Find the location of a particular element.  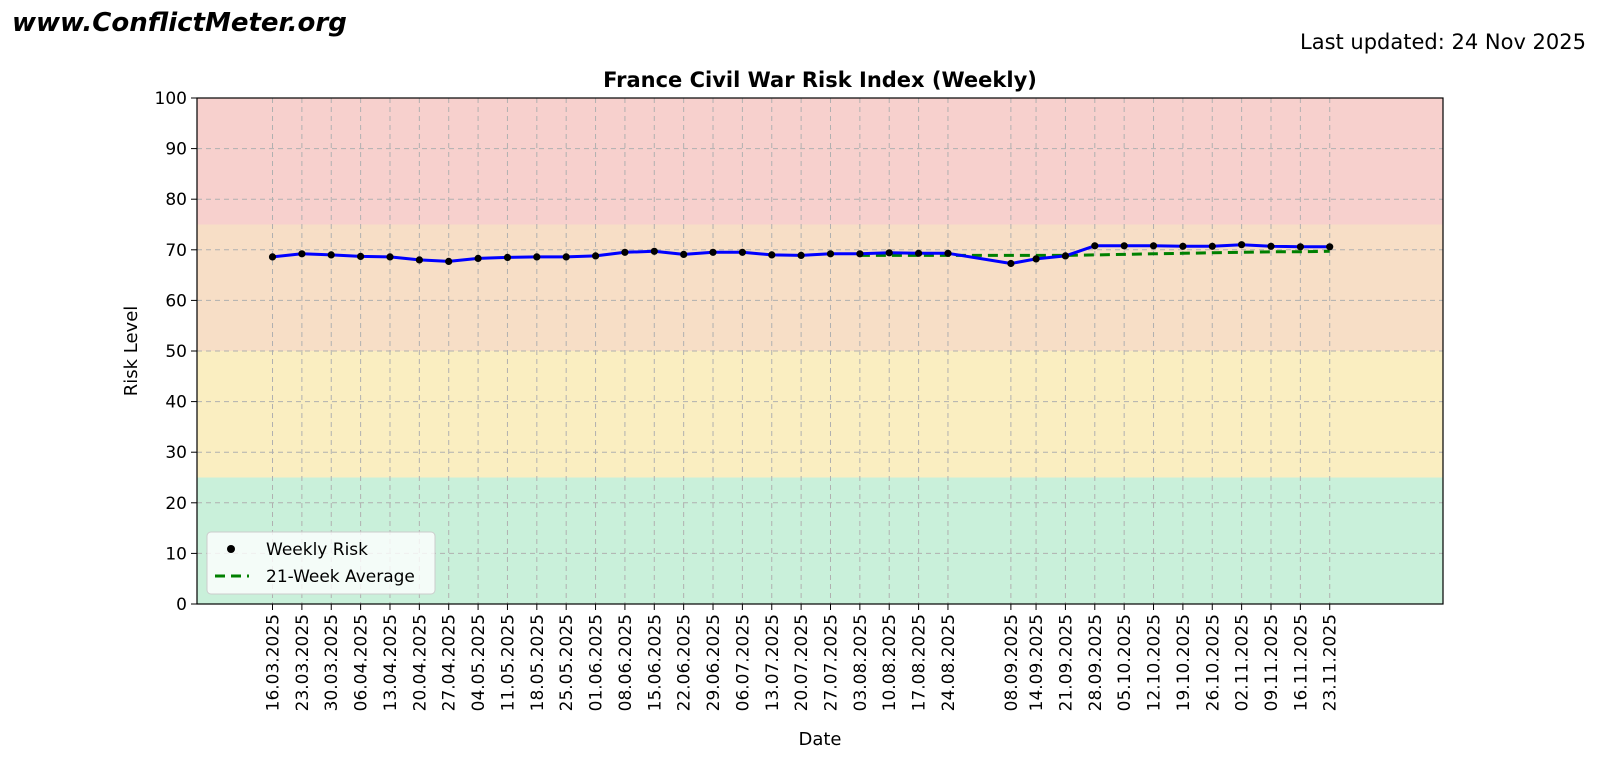

x-tick-label: 10.08.2025 is located at coordinates (890, 662).